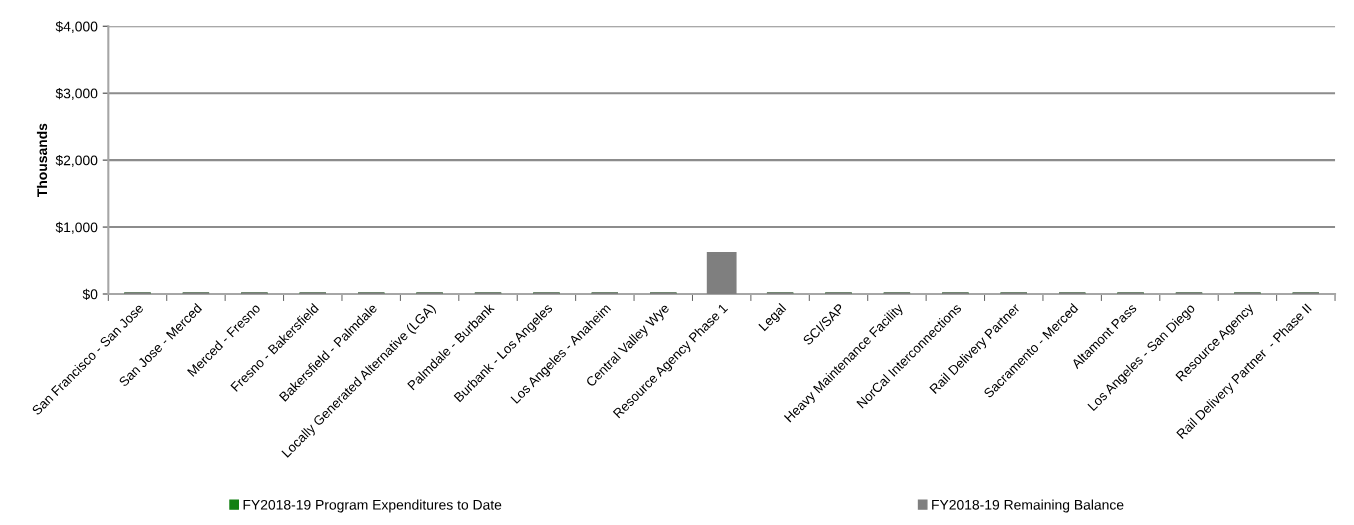  I want to click on y-axis-title: Thousands, so click(42, 160).